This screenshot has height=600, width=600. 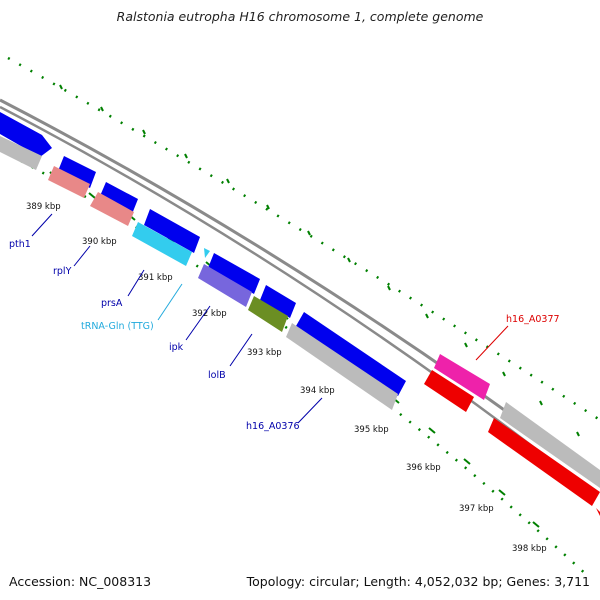 I want to click on kbp-label: 389 kbp, so click(x=43, y=207).